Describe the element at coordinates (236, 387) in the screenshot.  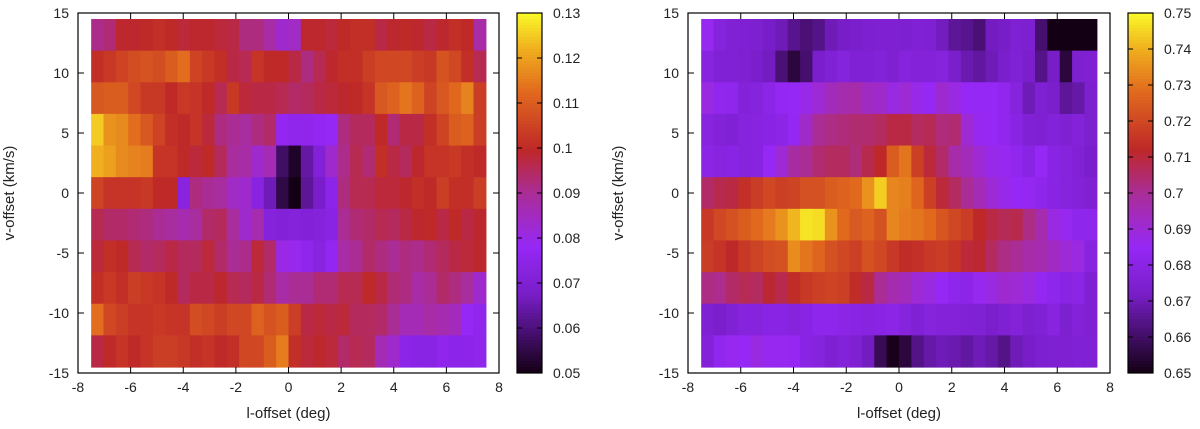
I see `x-tick-label: -2` at that location.